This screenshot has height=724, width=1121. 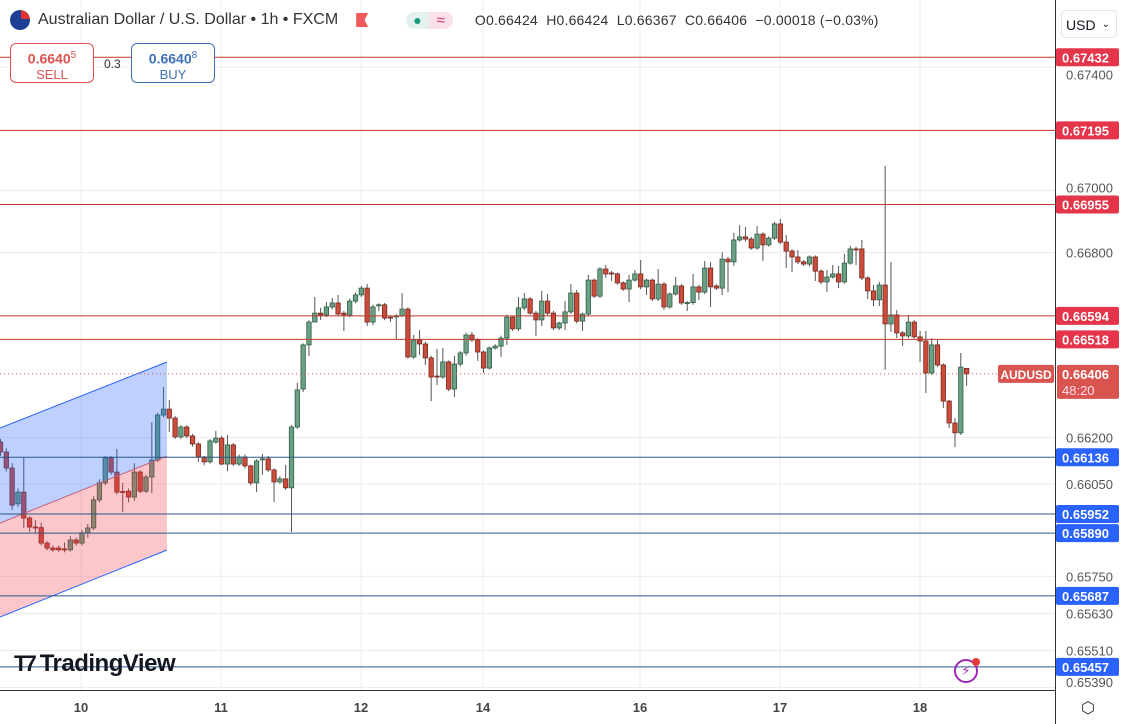 I want to click on lightning-alert-icon: ⚡, so click(x=967, y=670).